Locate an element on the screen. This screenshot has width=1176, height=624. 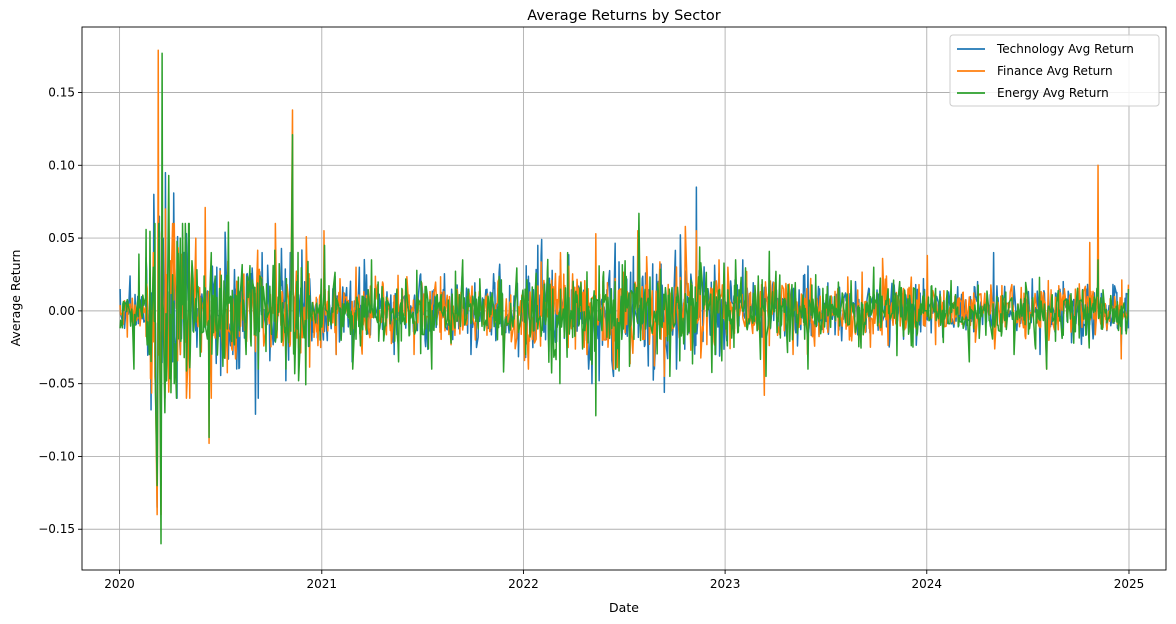
legend-box is located at coordinates (1054, 70).